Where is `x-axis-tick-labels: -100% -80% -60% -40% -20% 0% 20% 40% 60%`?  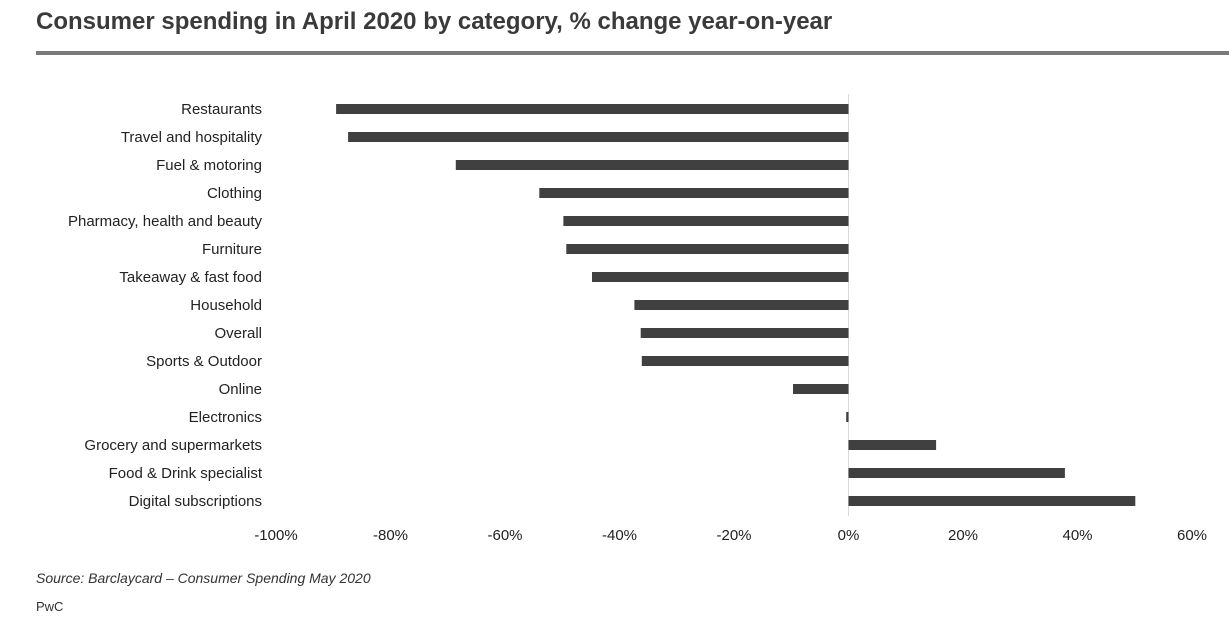
x-axis-tick-labels: -100% -80% -60% -40% -20% 0% 20% 40% 60% is located at coordinates (730, 535).